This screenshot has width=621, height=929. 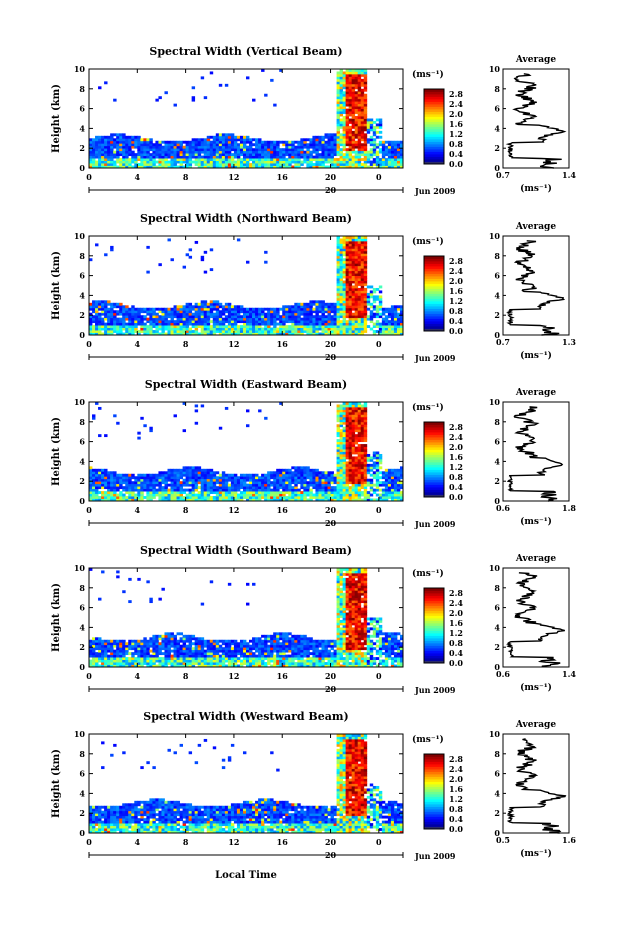 I want to click on profile-frame, so click(x=536, y=285).